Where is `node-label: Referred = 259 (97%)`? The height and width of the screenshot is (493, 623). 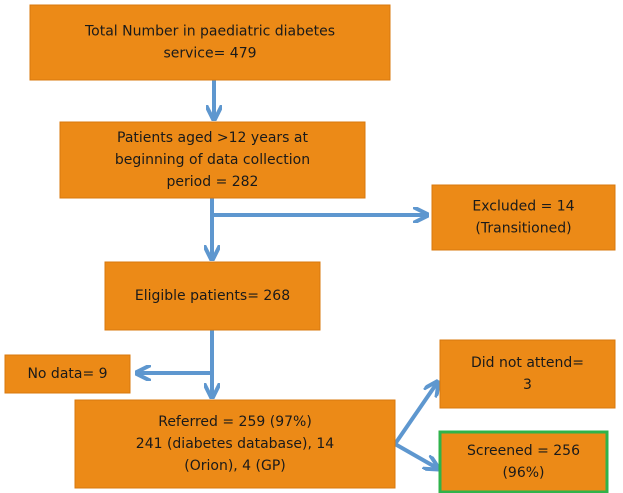
node-label: Referred = 259 (97%) is located at coordinates (235, 422).